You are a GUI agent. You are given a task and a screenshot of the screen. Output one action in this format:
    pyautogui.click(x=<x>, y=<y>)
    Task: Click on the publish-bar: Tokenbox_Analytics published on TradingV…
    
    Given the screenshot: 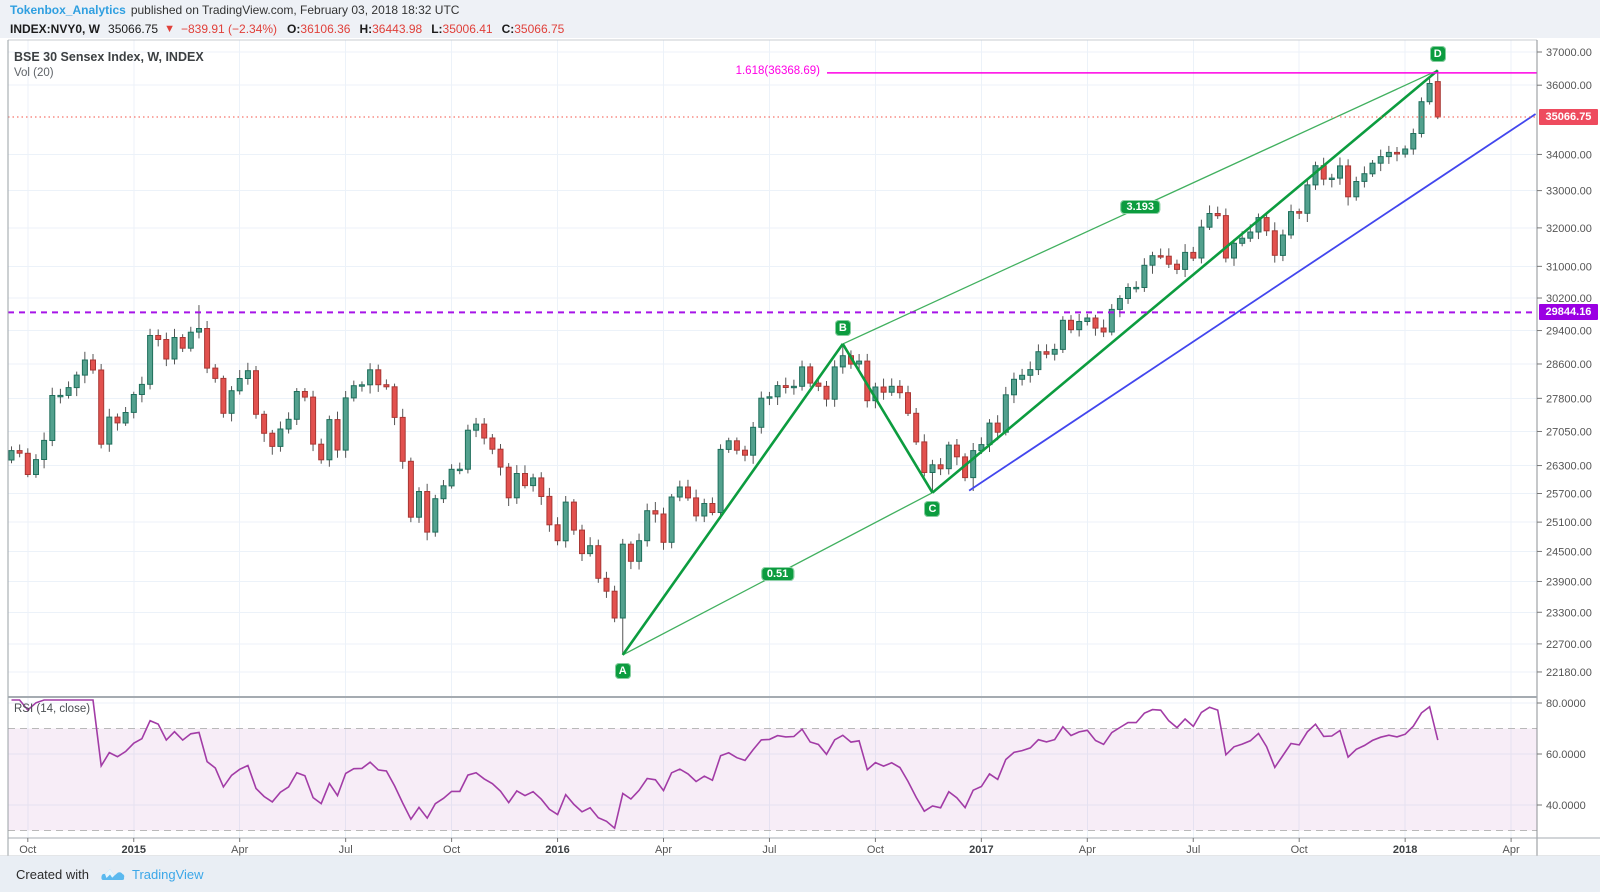 What is the action you would take?
    pyautogui.click(x=800, y=9)
    